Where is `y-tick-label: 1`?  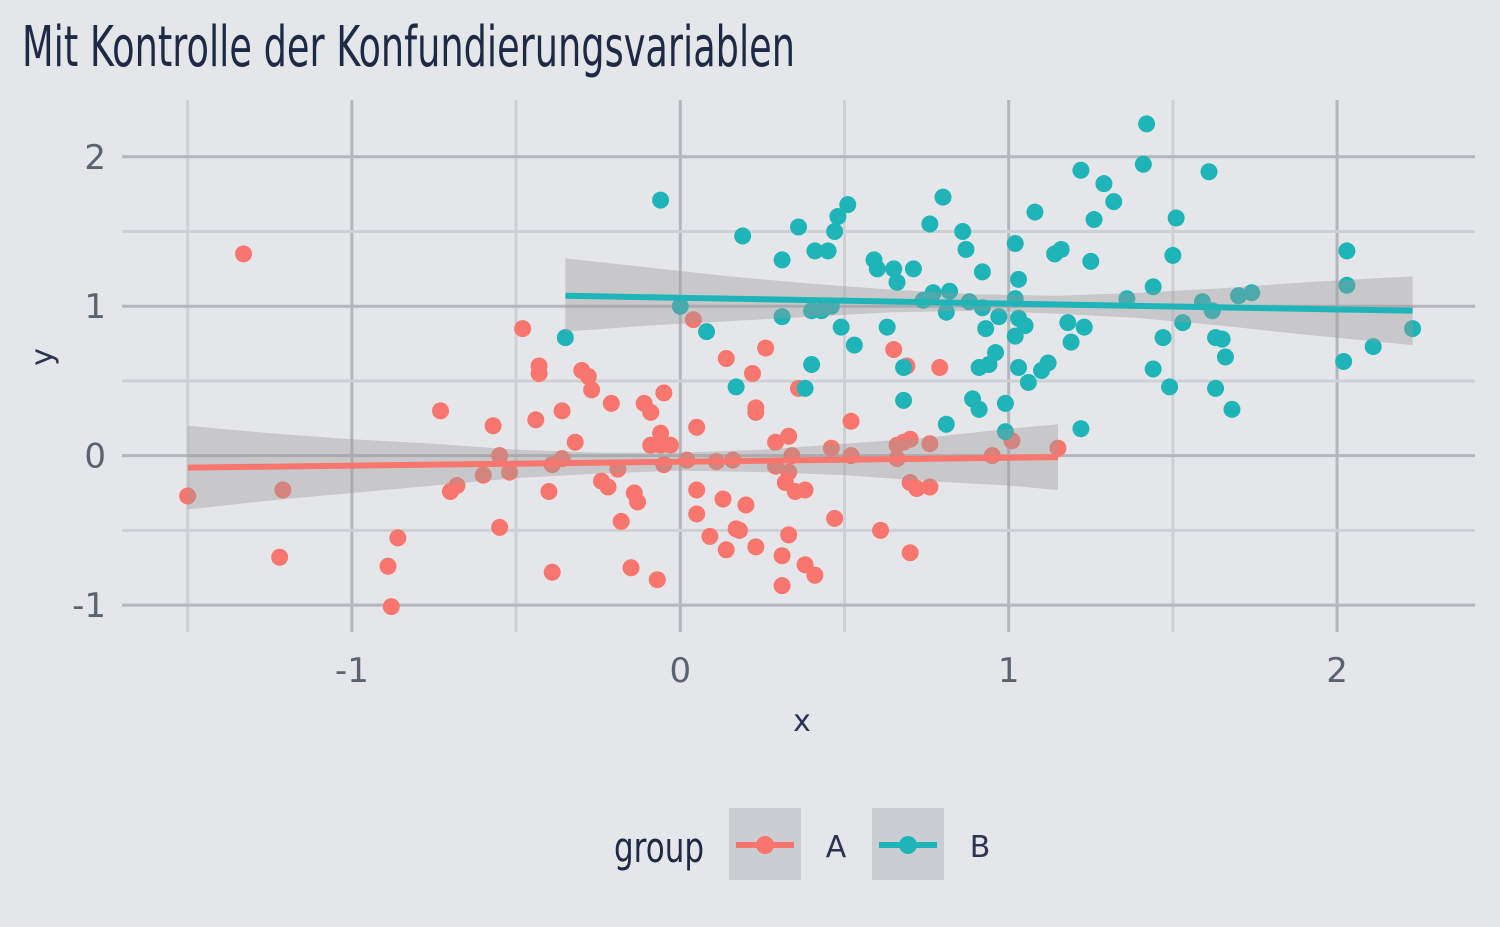 y-tick-label: 1 is located at coordinates (95, 307).